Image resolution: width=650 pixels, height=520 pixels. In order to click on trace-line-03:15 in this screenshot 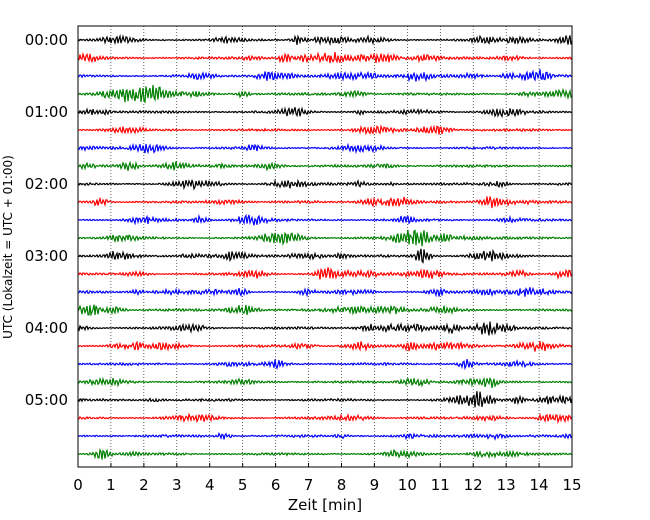, I will do `click(325, 274)`.